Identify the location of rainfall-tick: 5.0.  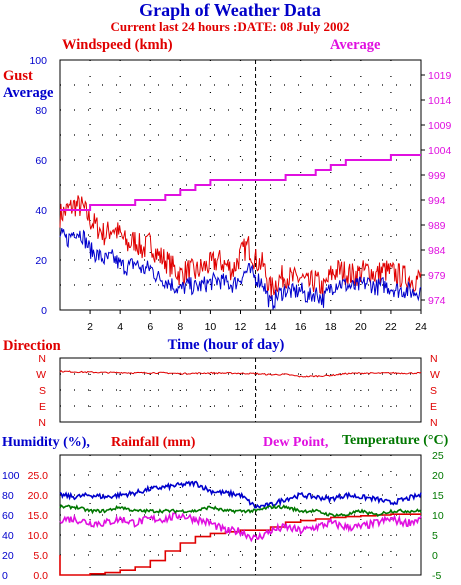
(40, 556).